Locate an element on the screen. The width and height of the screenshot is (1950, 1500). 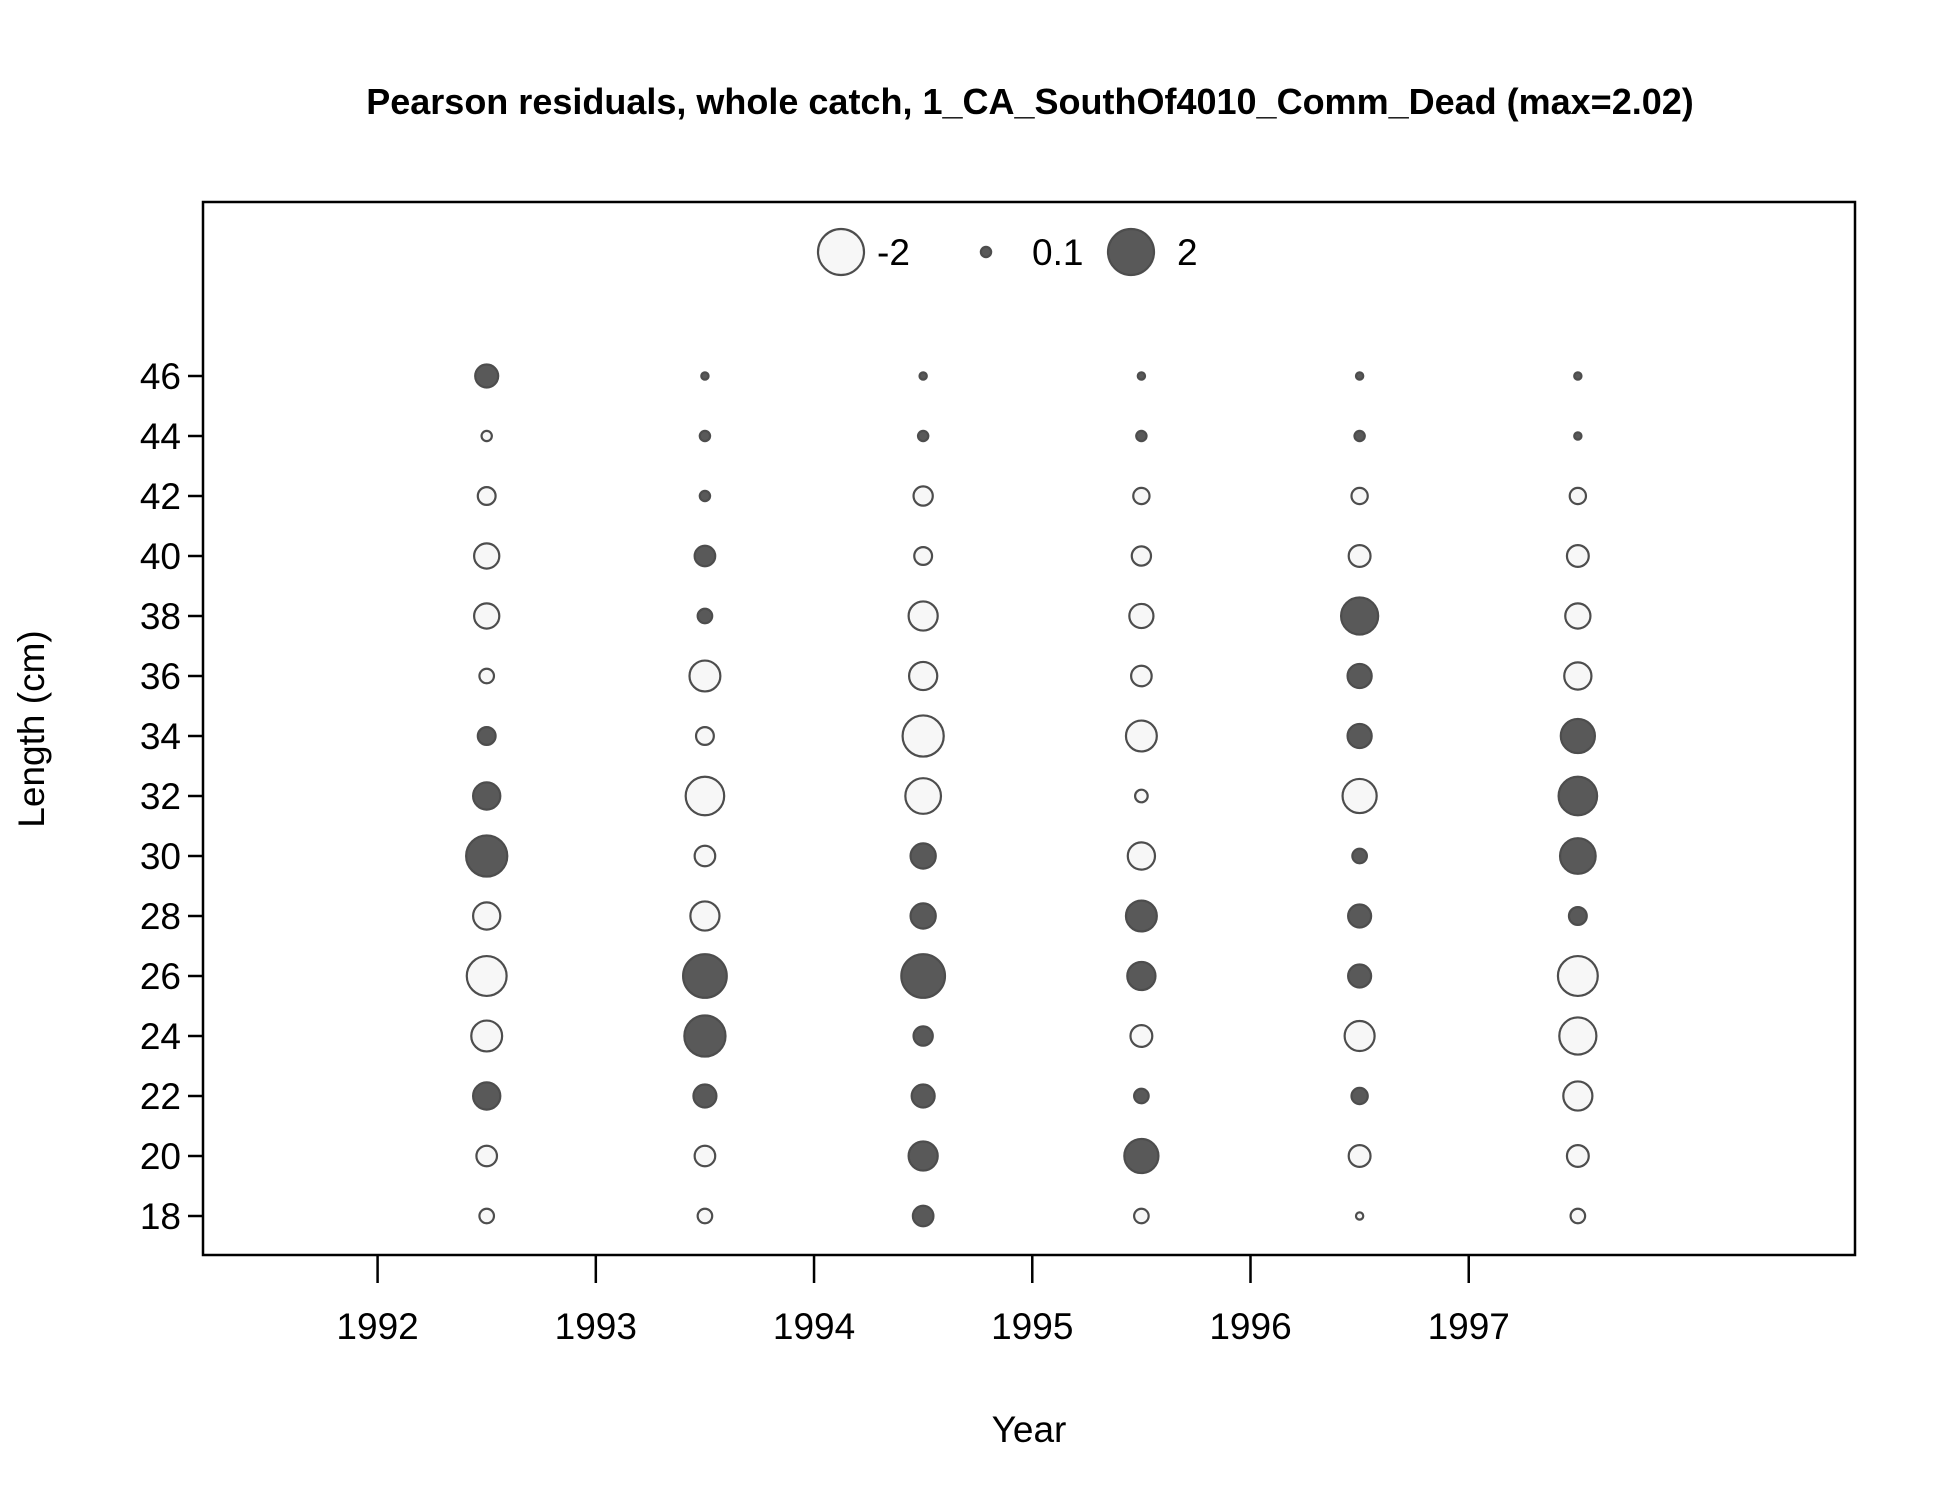
y-tick-label: 30 is located at coordinates (160, 856).